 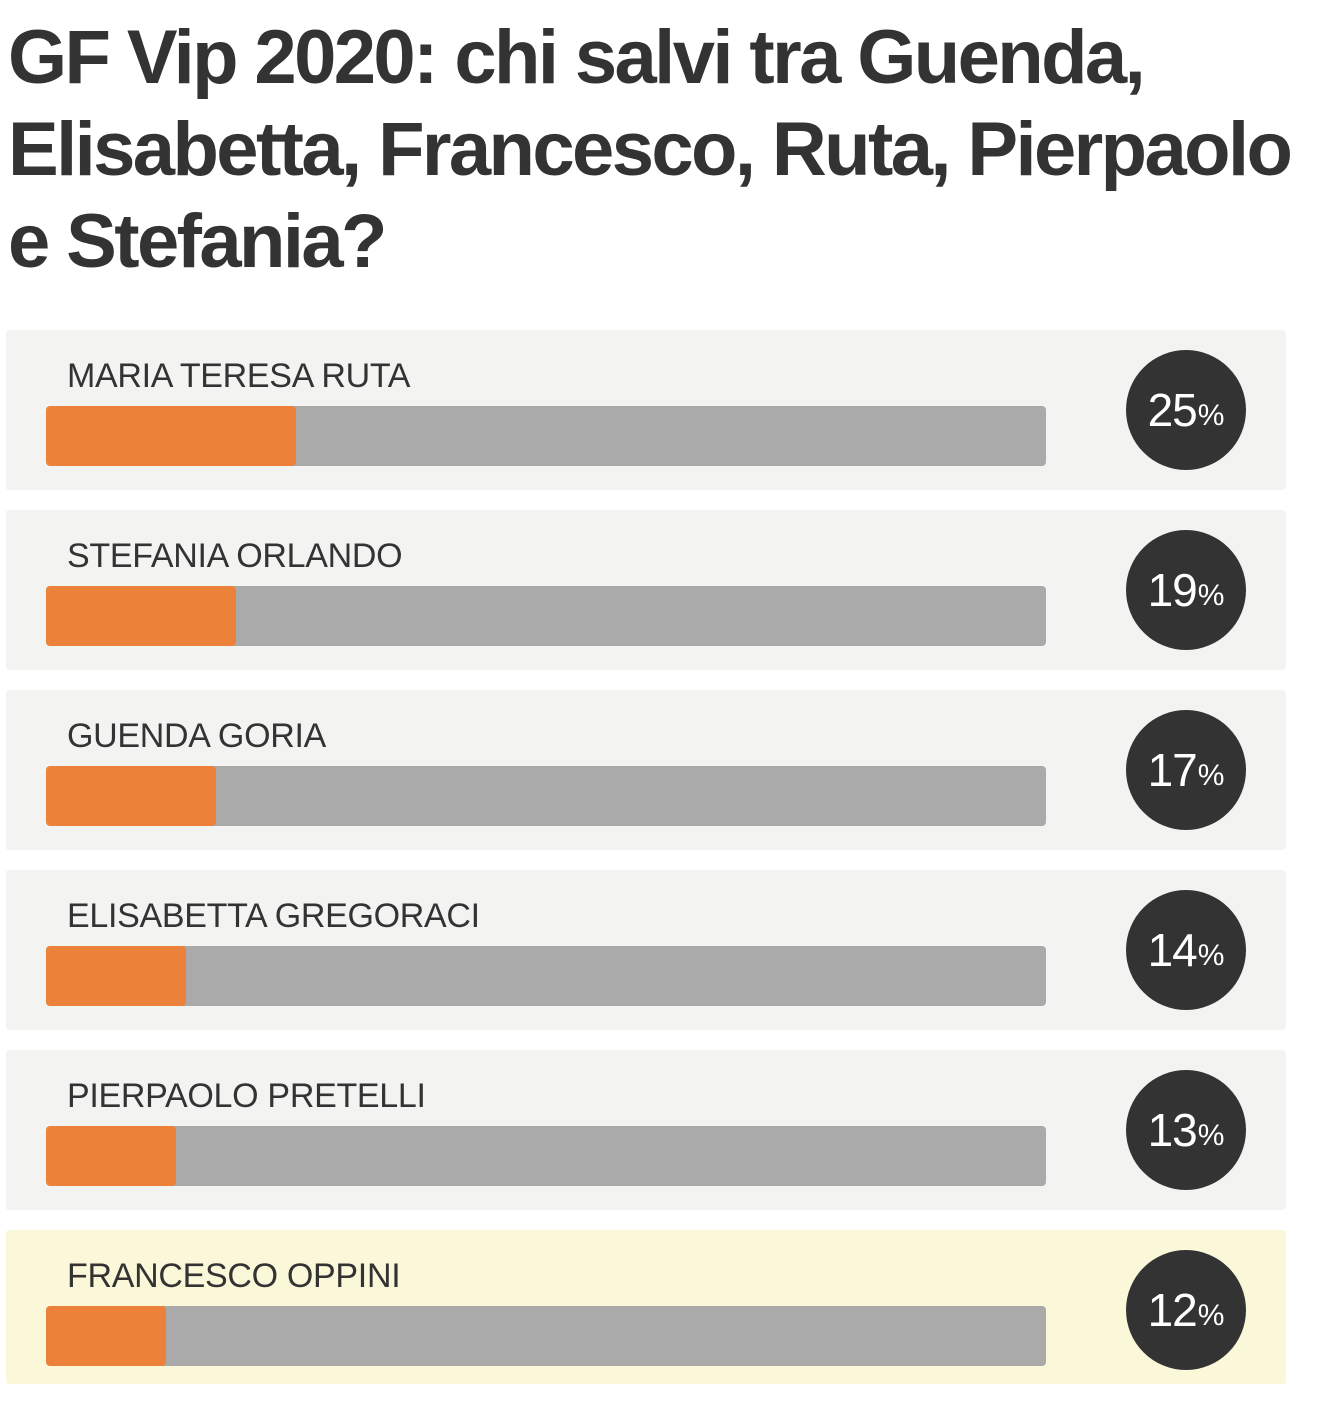 I want to click on percent-value: 19, so click(x=1172, y=590).